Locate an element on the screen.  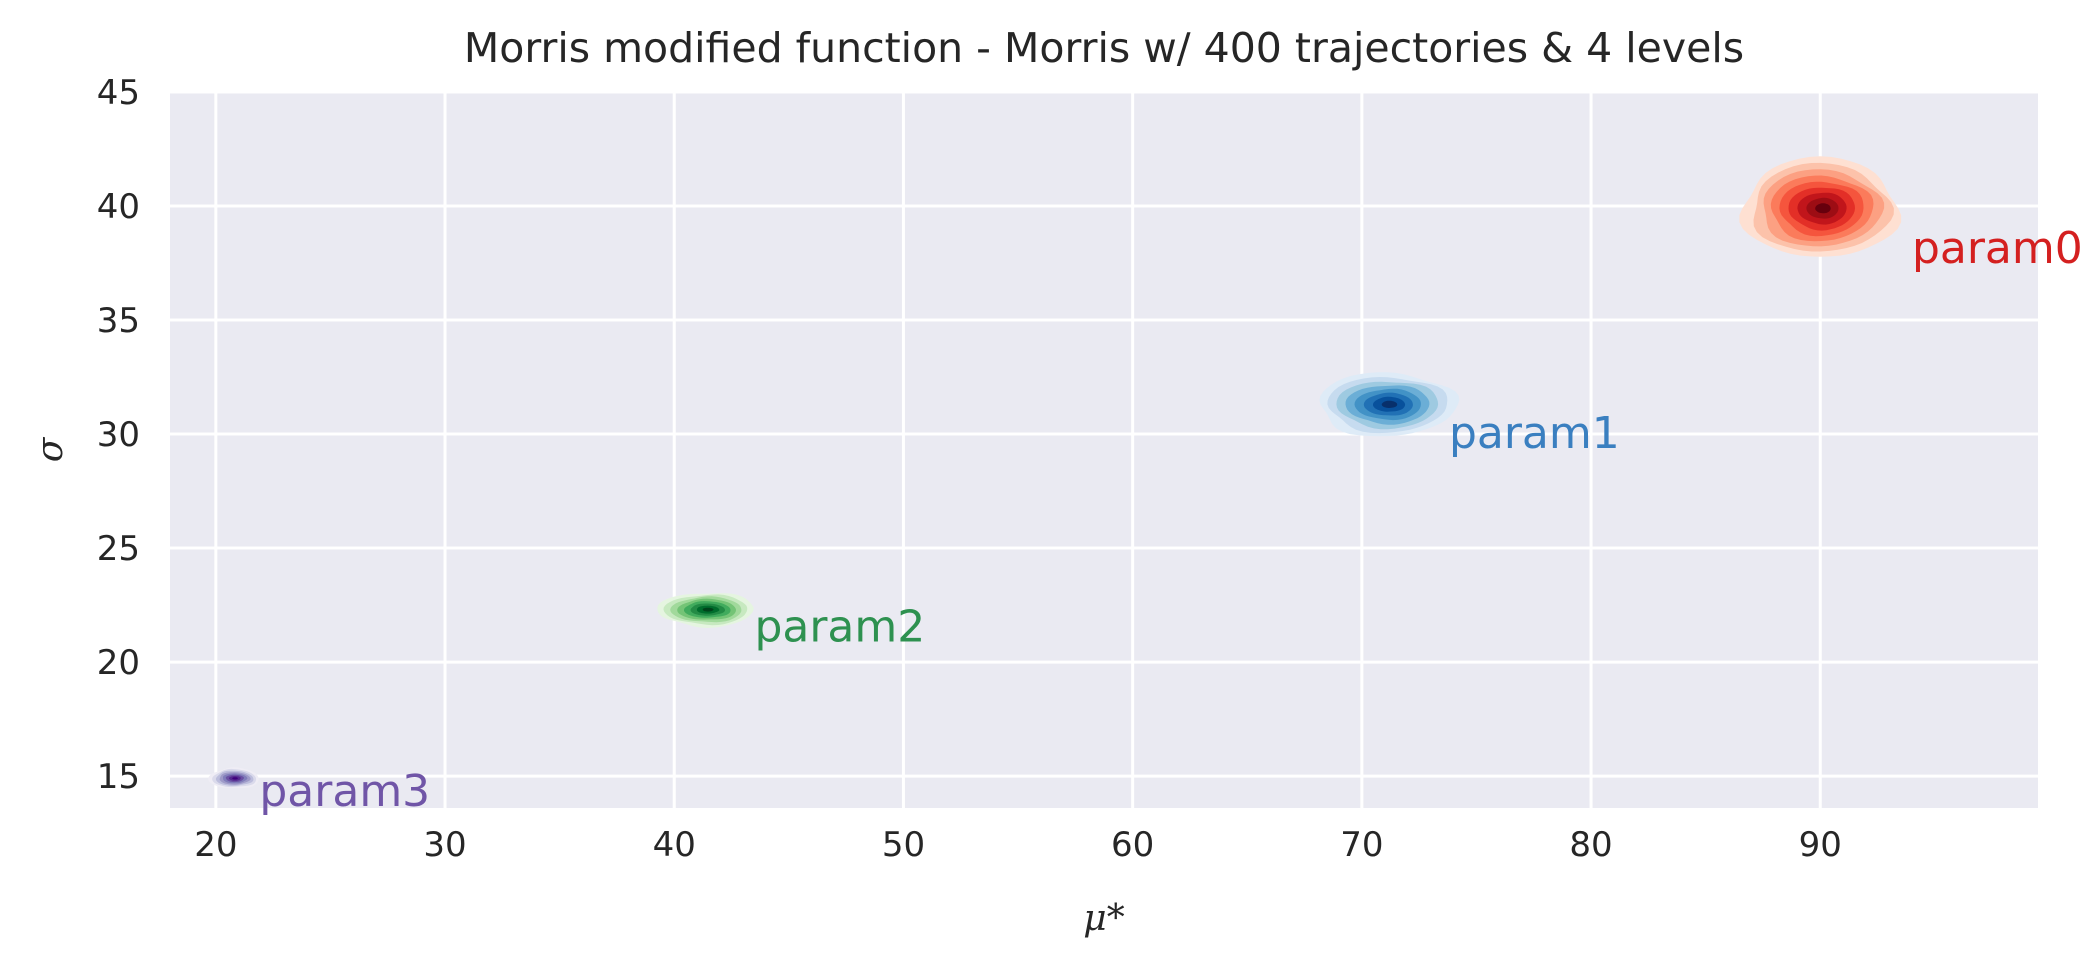
density-param1 is located at coordinates (1389, 404).